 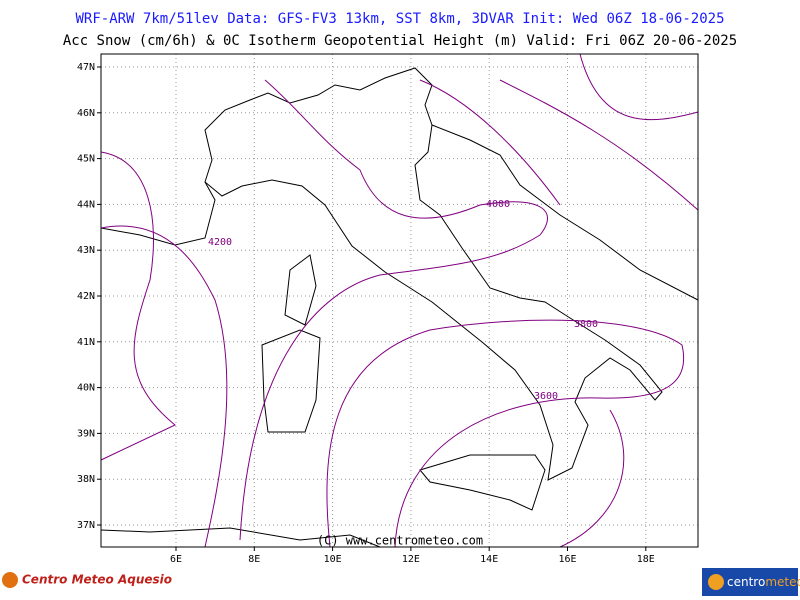 I want to click on contour-label: 3600, so click(x=546, y=396).